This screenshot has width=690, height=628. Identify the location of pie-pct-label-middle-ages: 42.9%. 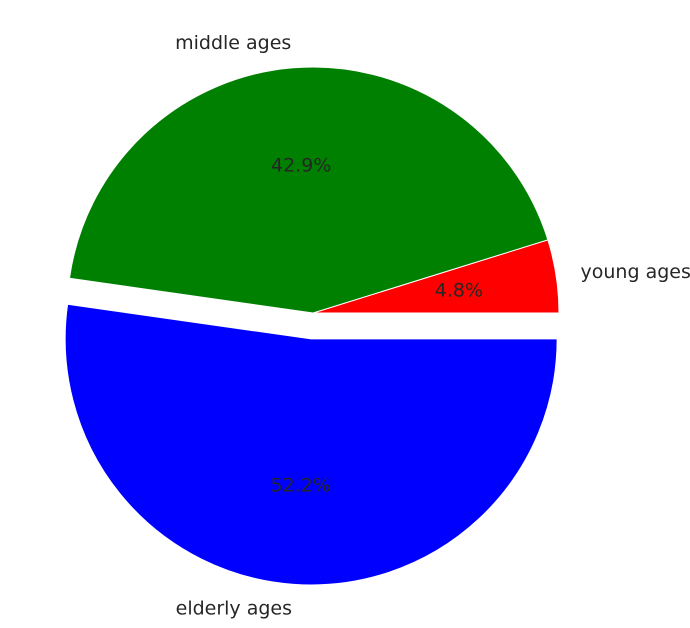
(301, 165).